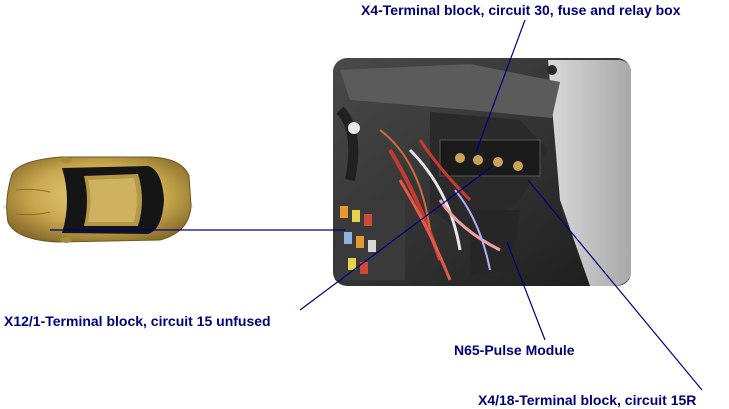 This screenshot has height=409, width=729. Describe the element at coordinates (526, 291) in the screenshot. I see `leader-line-n65` at that location.